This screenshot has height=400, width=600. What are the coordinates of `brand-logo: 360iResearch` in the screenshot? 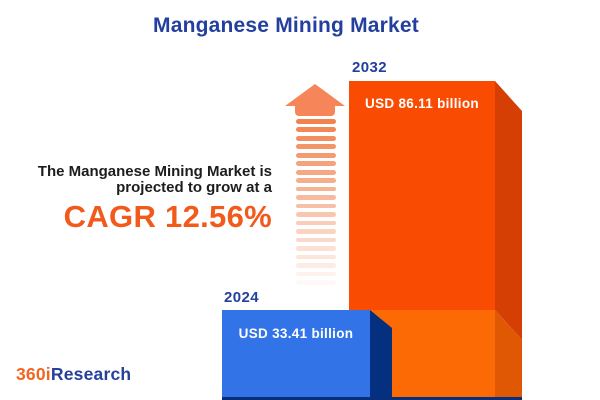 It's located at (73, 374).